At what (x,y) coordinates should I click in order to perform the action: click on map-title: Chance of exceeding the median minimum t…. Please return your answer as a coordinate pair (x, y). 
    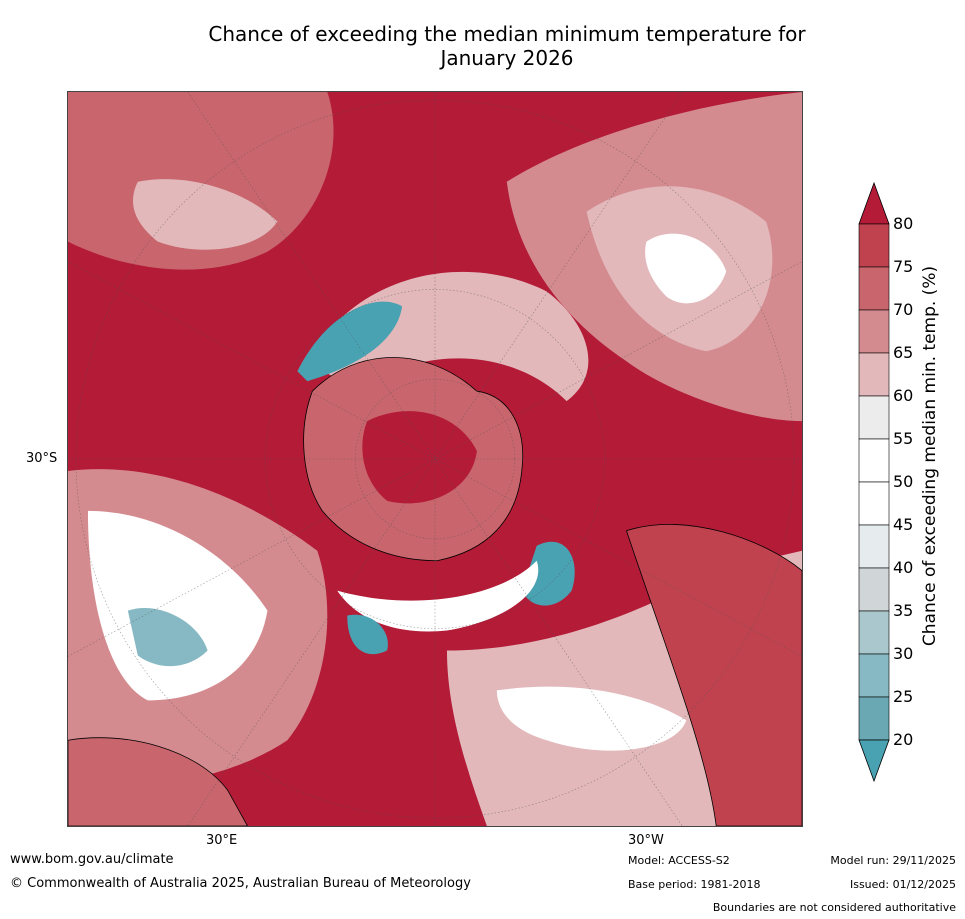
    Looking at the image, I should click on (507, 46).